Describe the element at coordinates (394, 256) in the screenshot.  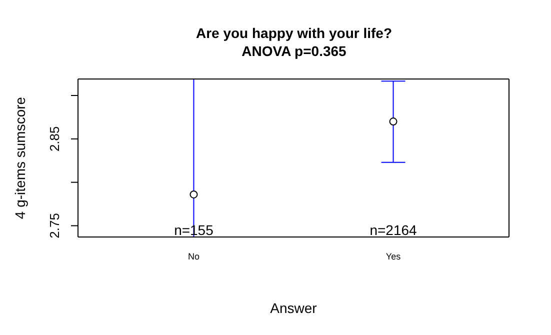
I see `x-tick-label: Yes` at that location.